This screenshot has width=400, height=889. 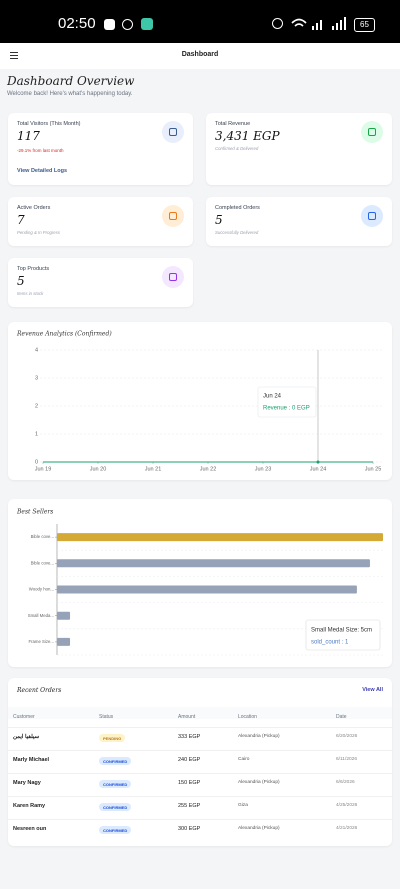 I want to click on date: 6/20/2026, so click(x=347, y=736).